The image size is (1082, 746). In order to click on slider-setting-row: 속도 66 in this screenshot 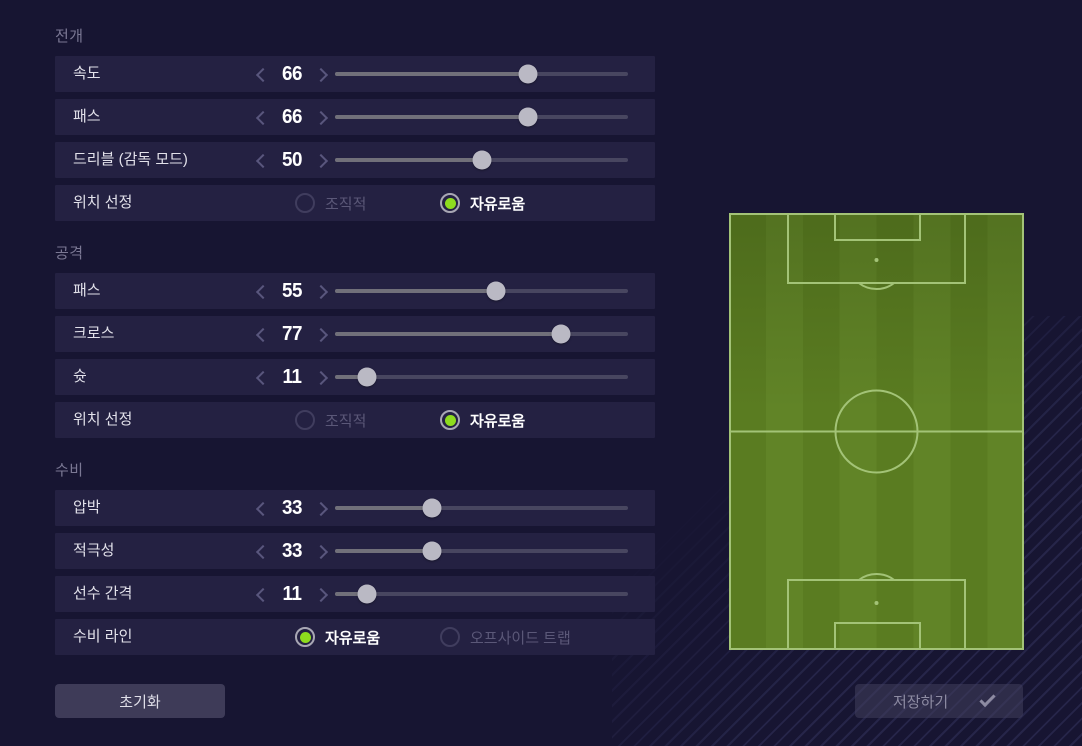, I will do `click(355, 74)`.